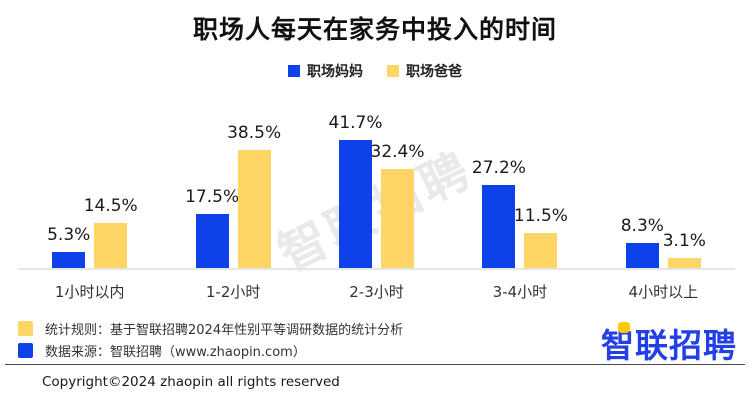  What do you see at coordinates (541, 188) in the screenshot?
I see `bar-unit: 11.5%` at bounding box center [541, 188].